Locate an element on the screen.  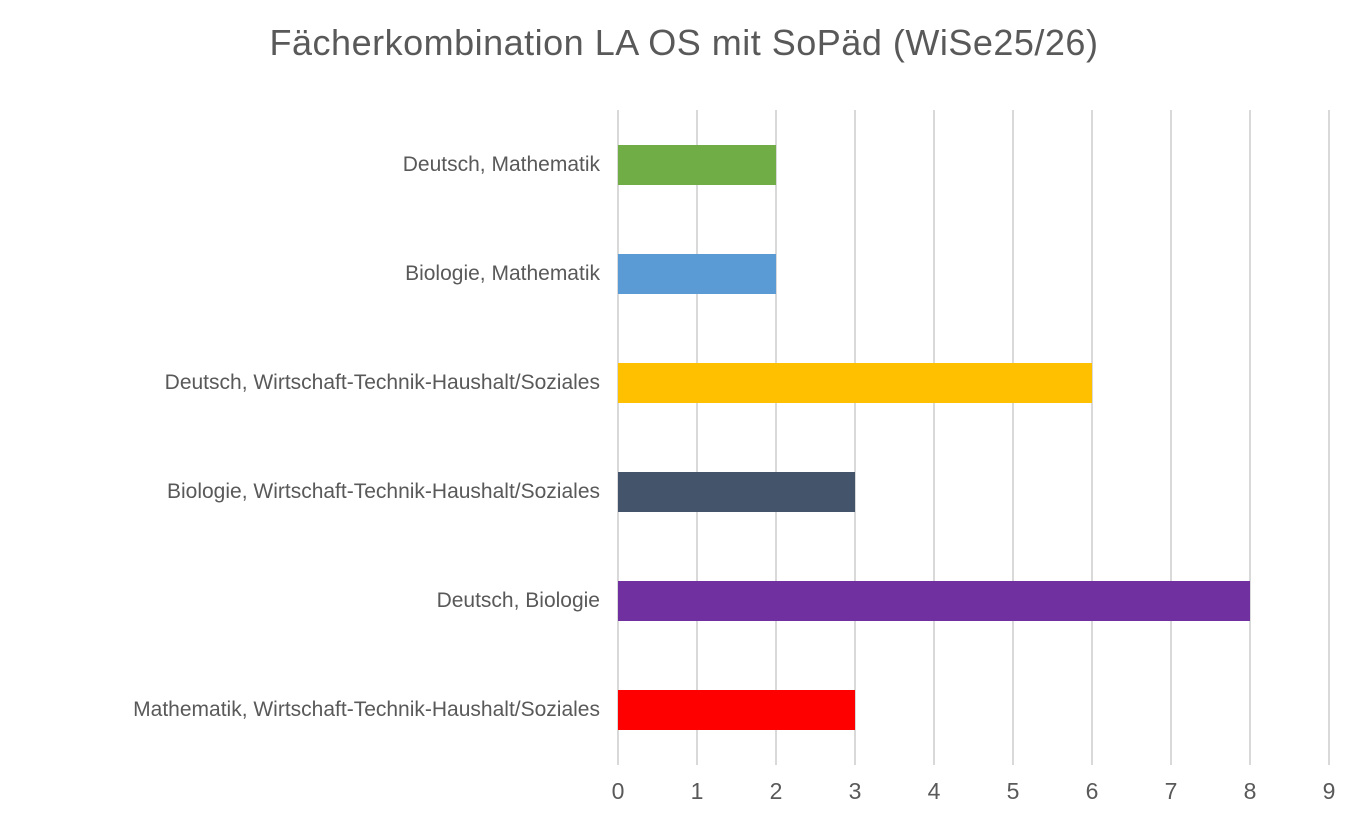
category-label: Biologie, Mathematik is located at coordinates (502, 273).